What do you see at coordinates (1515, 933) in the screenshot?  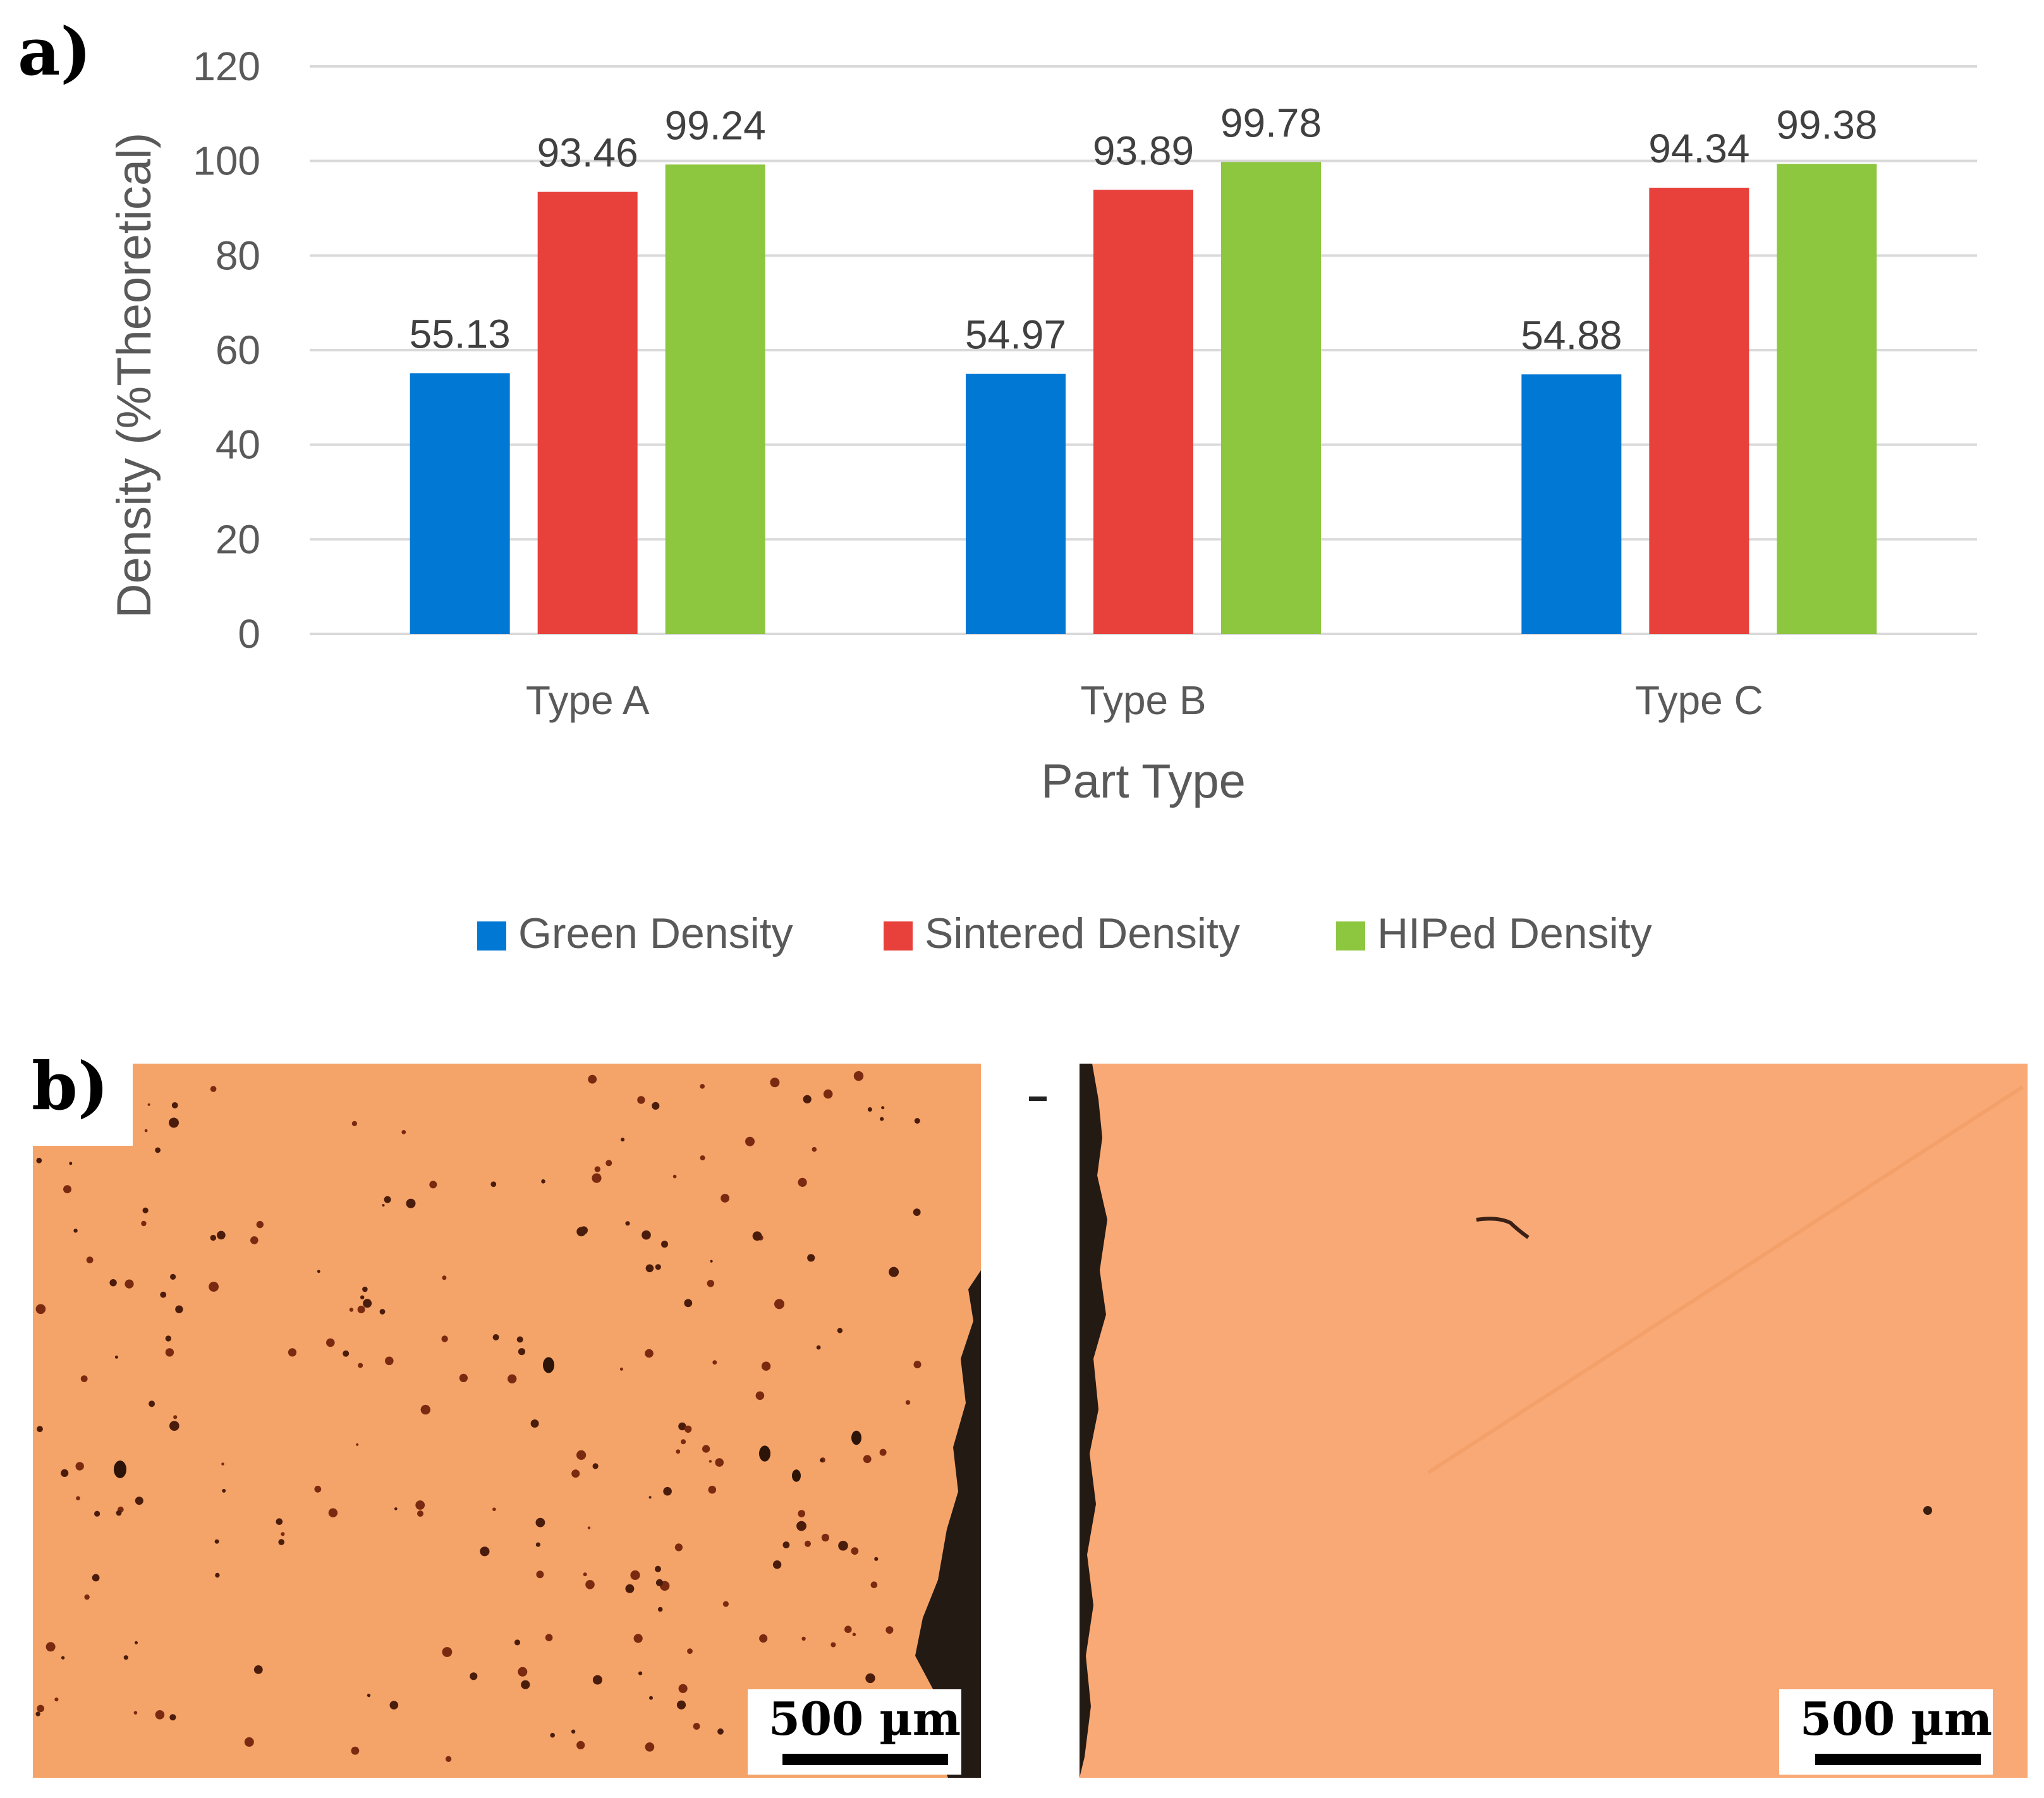 I see `legend-label: HIPed Density` at bounding box center [1515, 933].